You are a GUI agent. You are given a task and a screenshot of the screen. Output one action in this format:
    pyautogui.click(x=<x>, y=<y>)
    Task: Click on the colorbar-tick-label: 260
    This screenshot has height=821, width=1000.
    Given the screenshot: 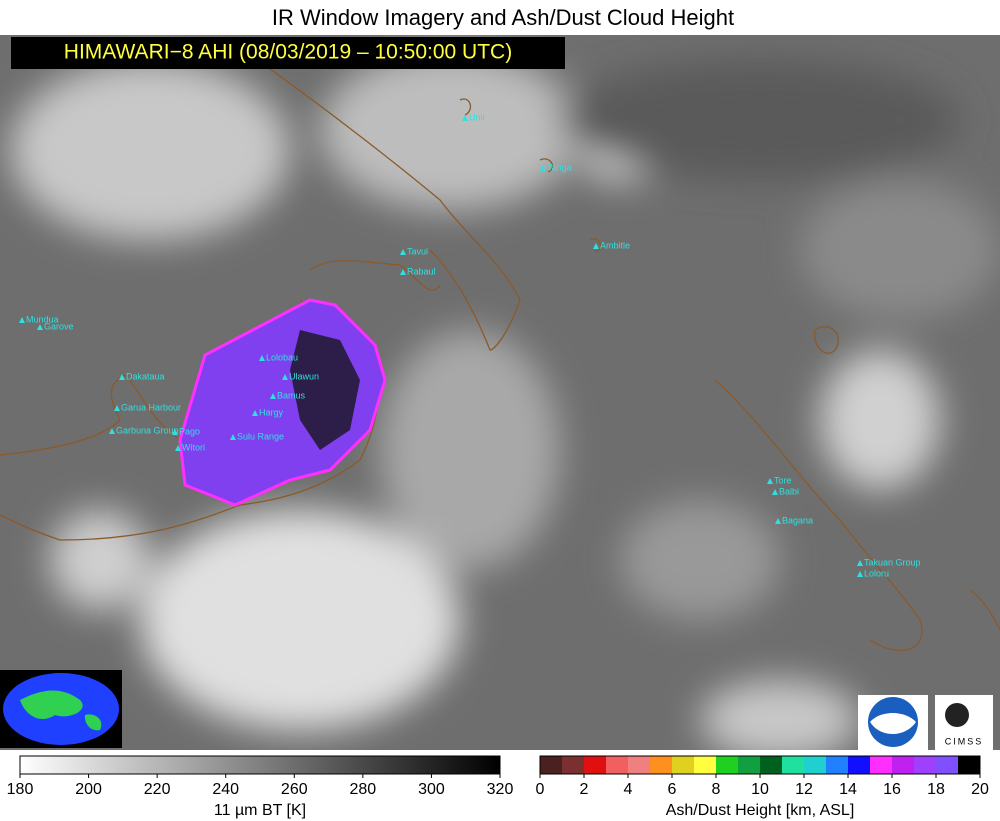 What is the action you would take?
    pyautogui.click(x=294, y=789)
    